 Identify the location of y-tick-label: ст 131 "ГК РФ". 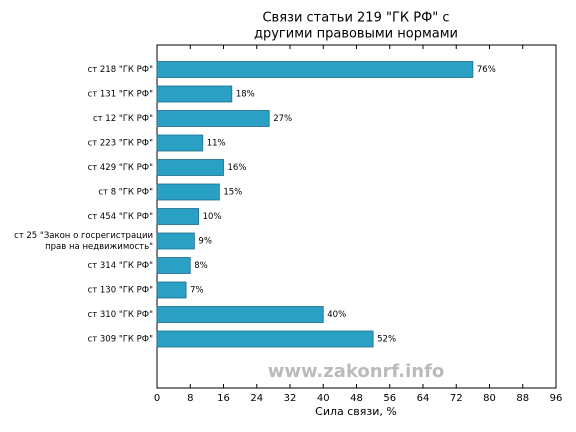
(121, 95).